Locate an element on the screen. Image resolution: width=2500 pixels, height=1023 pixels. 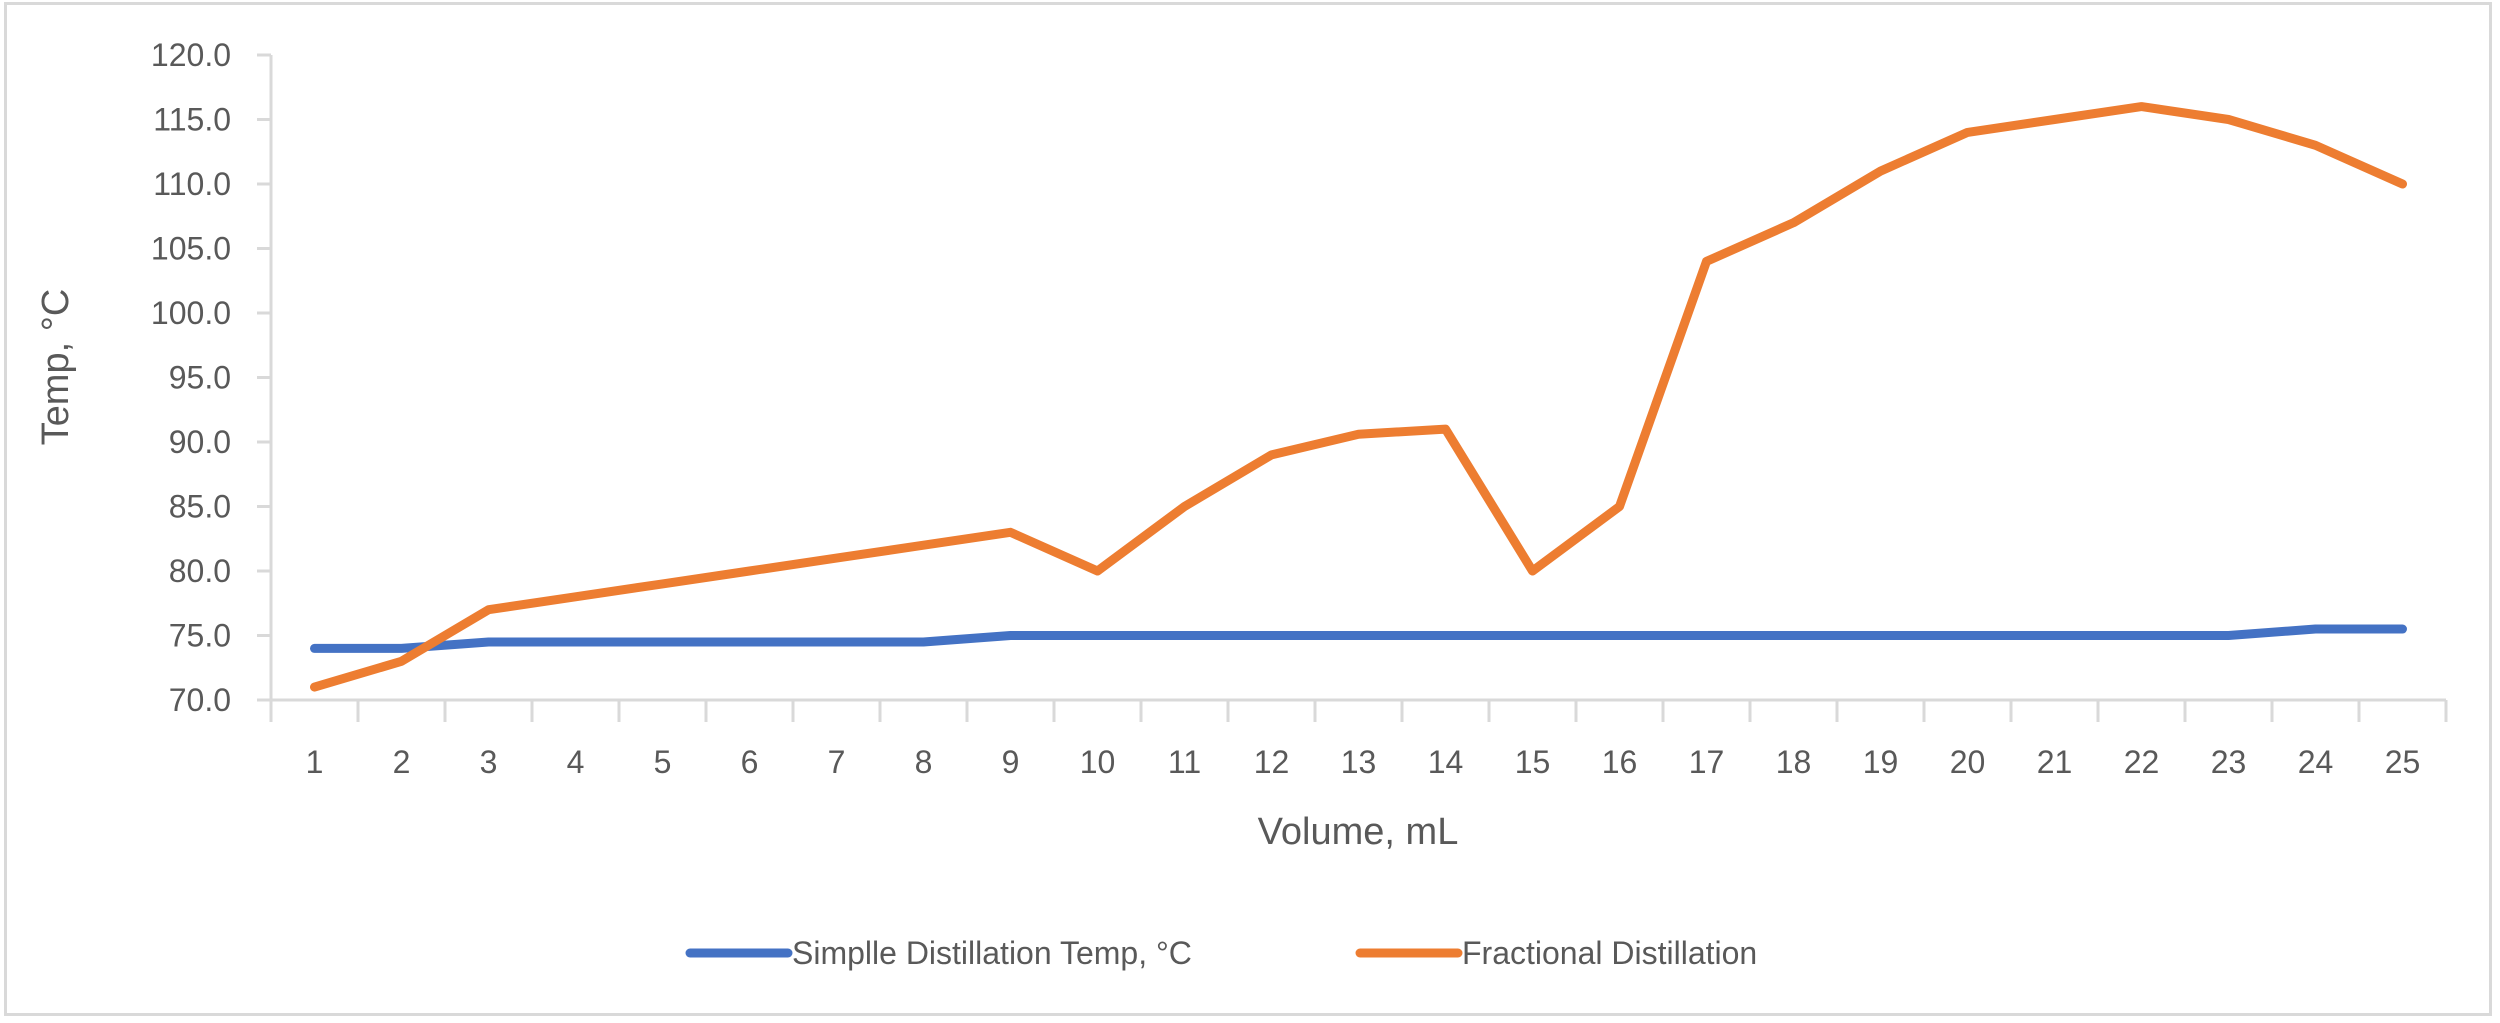
x-tick-label: 6 is located at coordinates (750, 762).